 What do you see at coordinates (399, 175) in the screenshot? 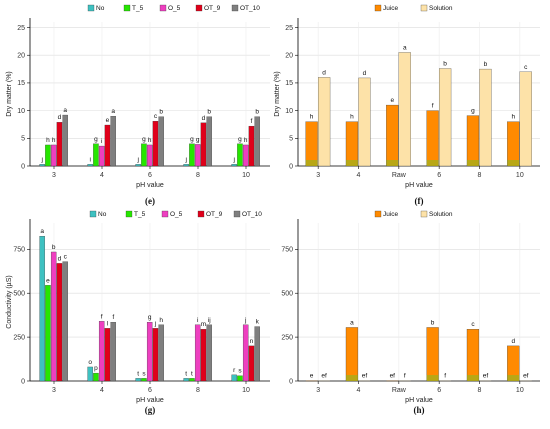
I see `x-tick-label: Raw` at bounding box center [399, 175].